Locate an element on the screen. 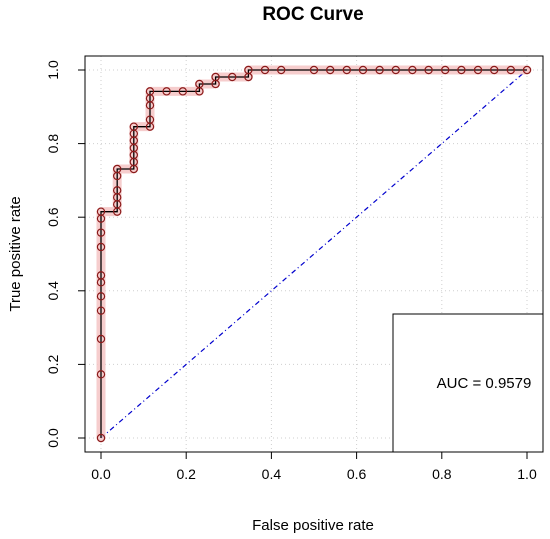 The height and width of the screenshot is (539, 550). y-tick-label: 0.0 is located at coordinates (53, 438).